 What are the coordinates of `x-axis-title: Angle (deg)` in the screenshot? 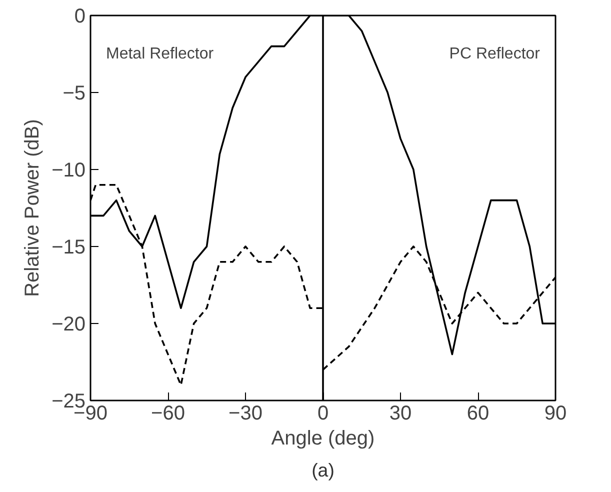 It's located at (323, 439).